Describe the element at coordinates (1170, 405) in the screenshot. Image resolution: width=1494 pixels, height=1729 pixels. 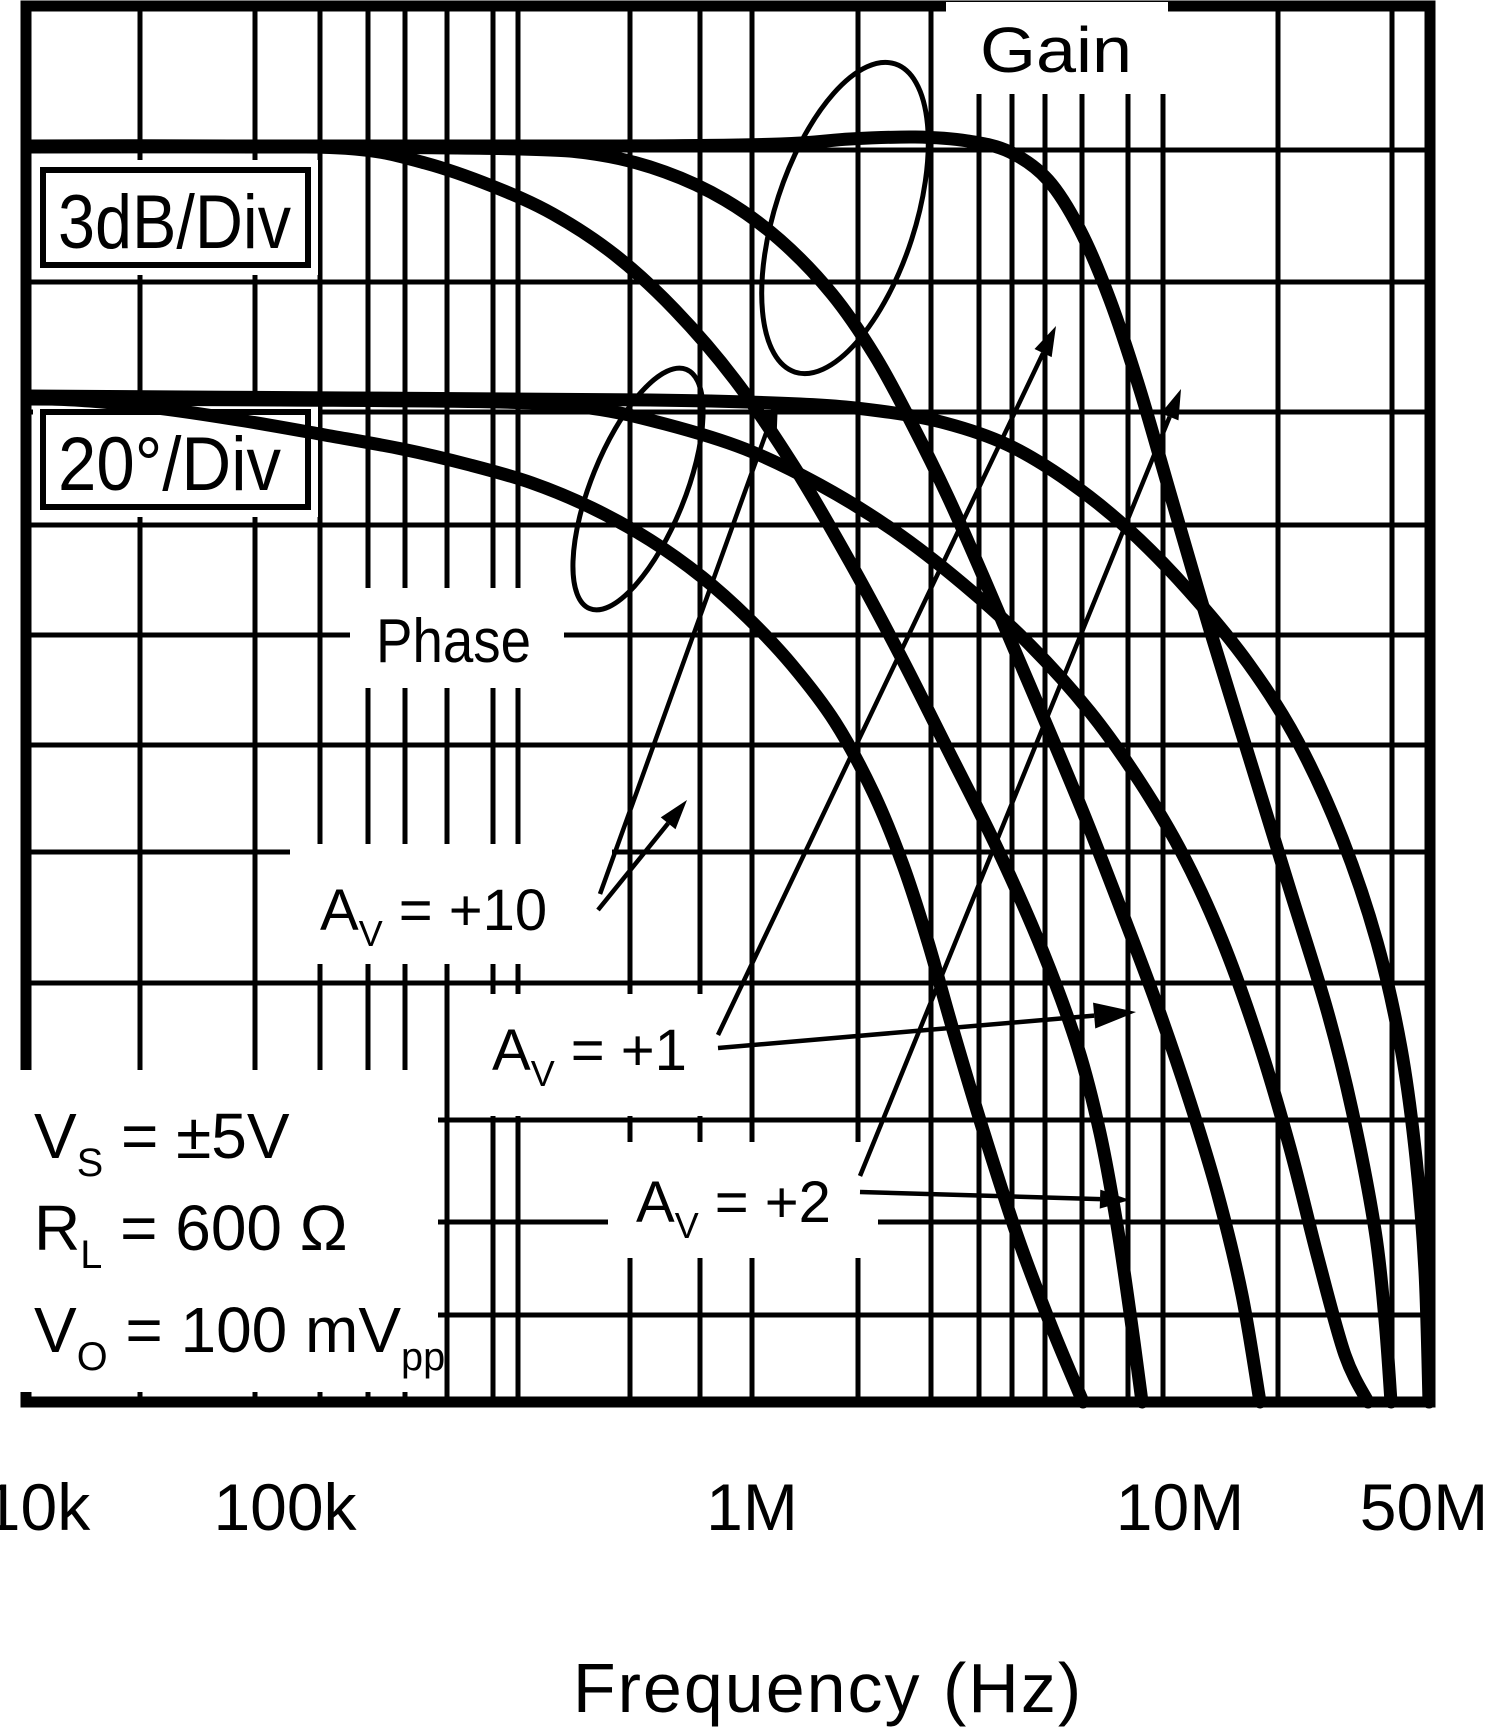
I see `av2-arrow-to-phase-head` at that location.